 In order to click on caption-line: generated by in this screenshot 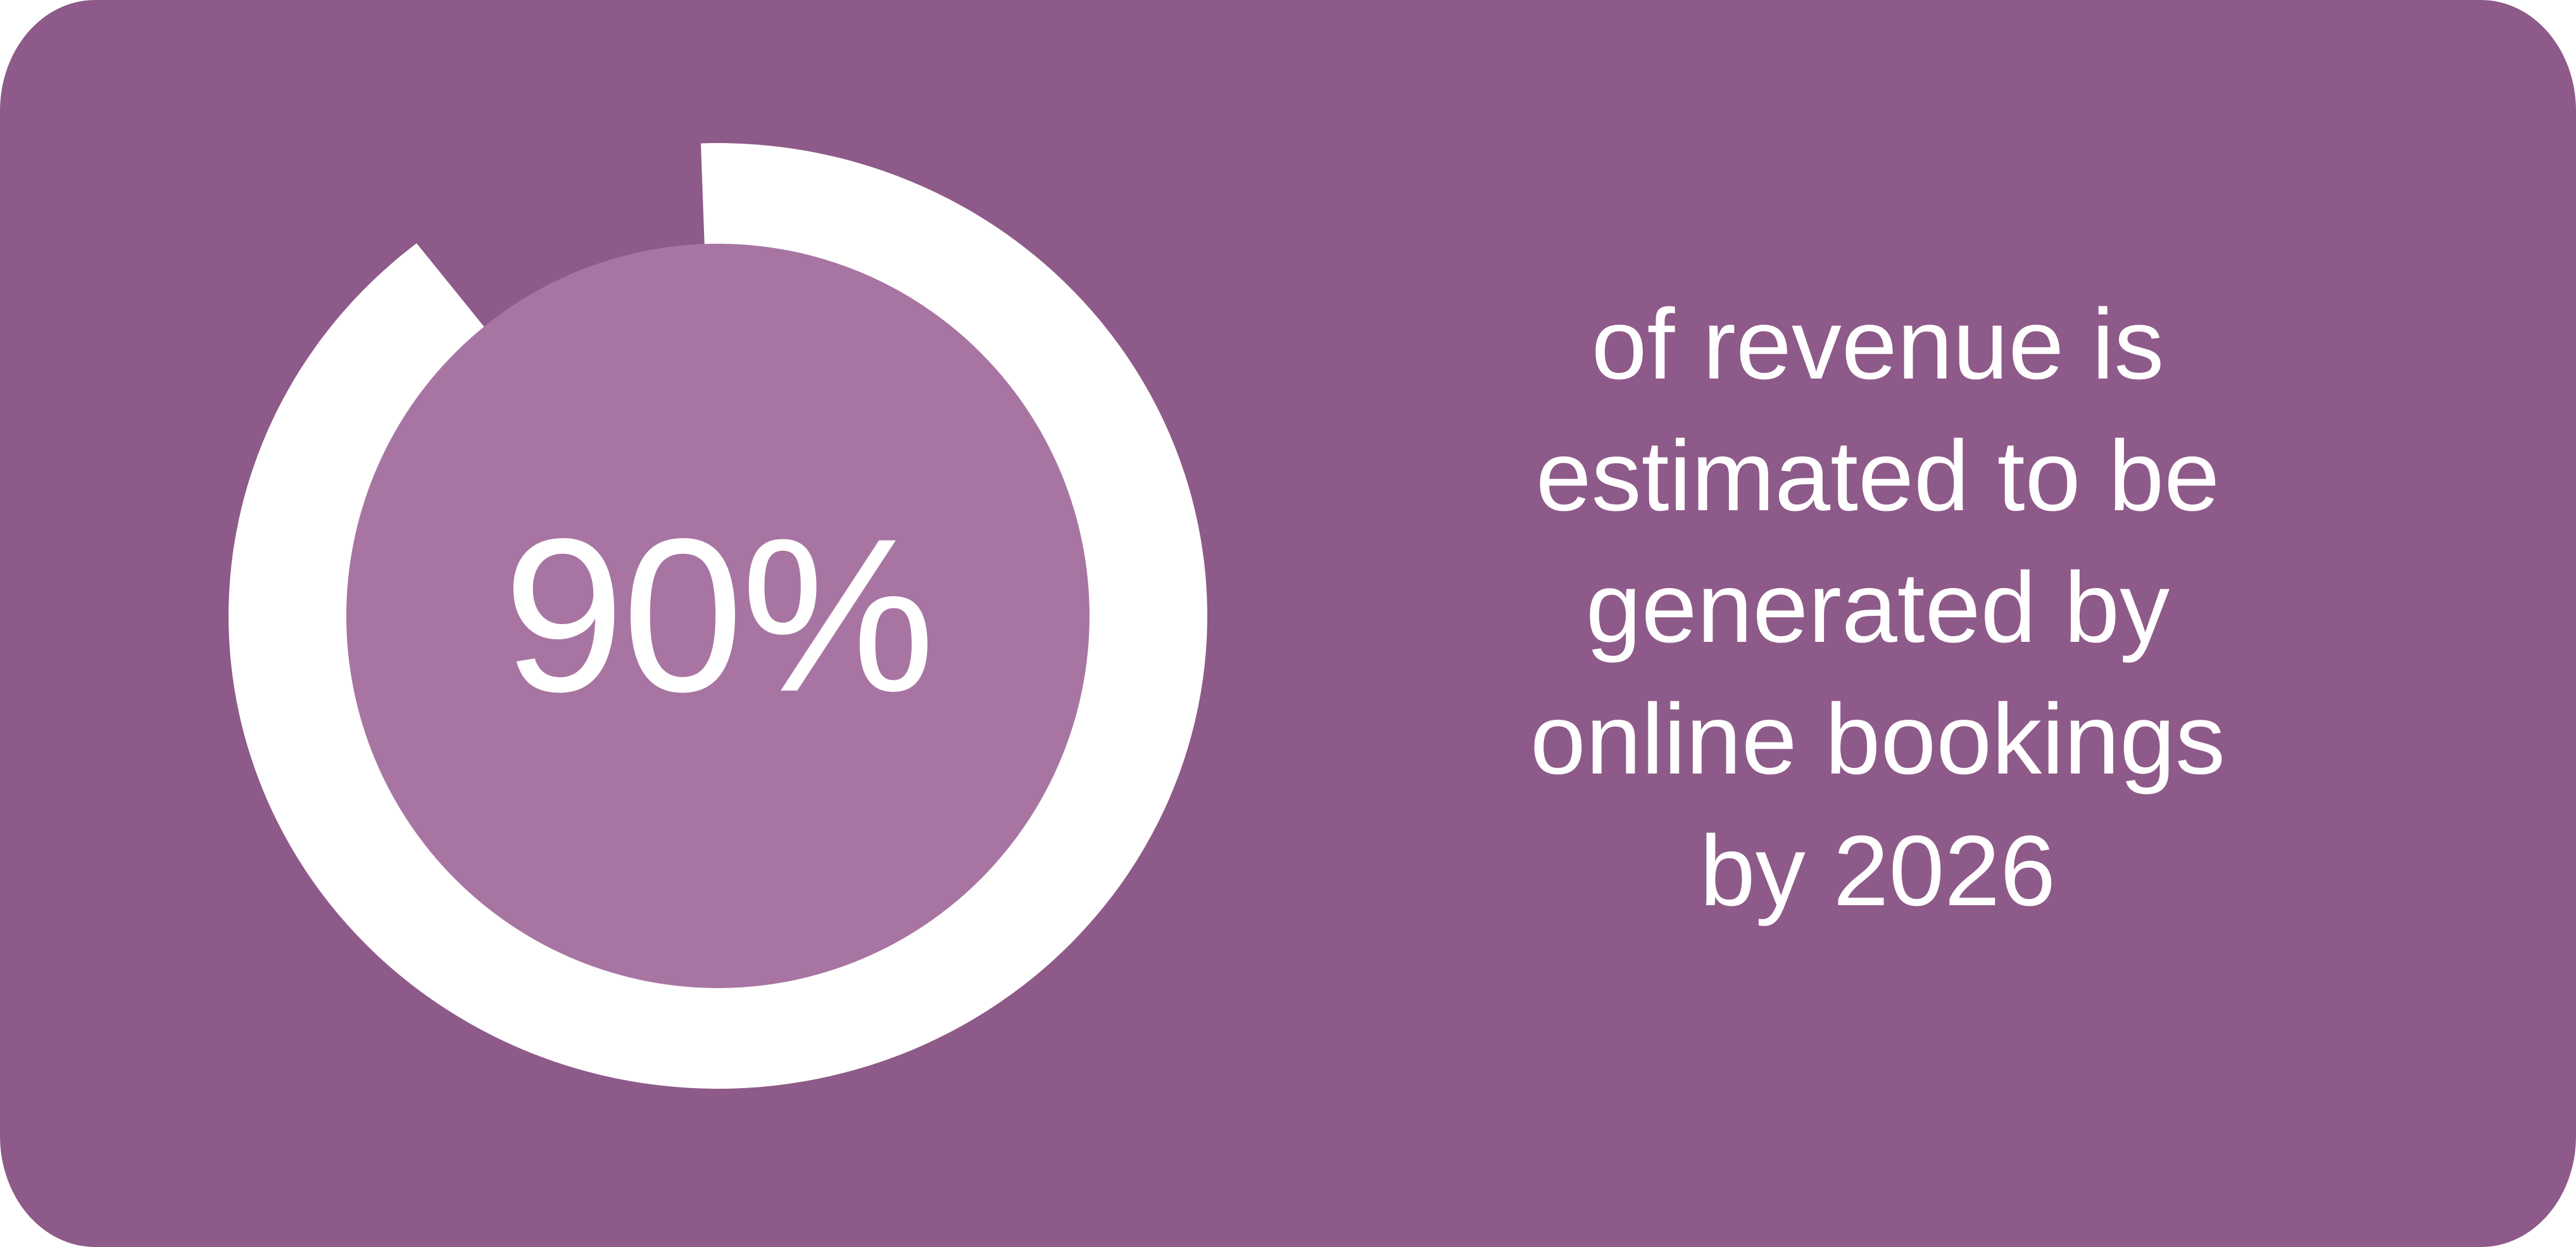, I will do `click(1877, 607)`.